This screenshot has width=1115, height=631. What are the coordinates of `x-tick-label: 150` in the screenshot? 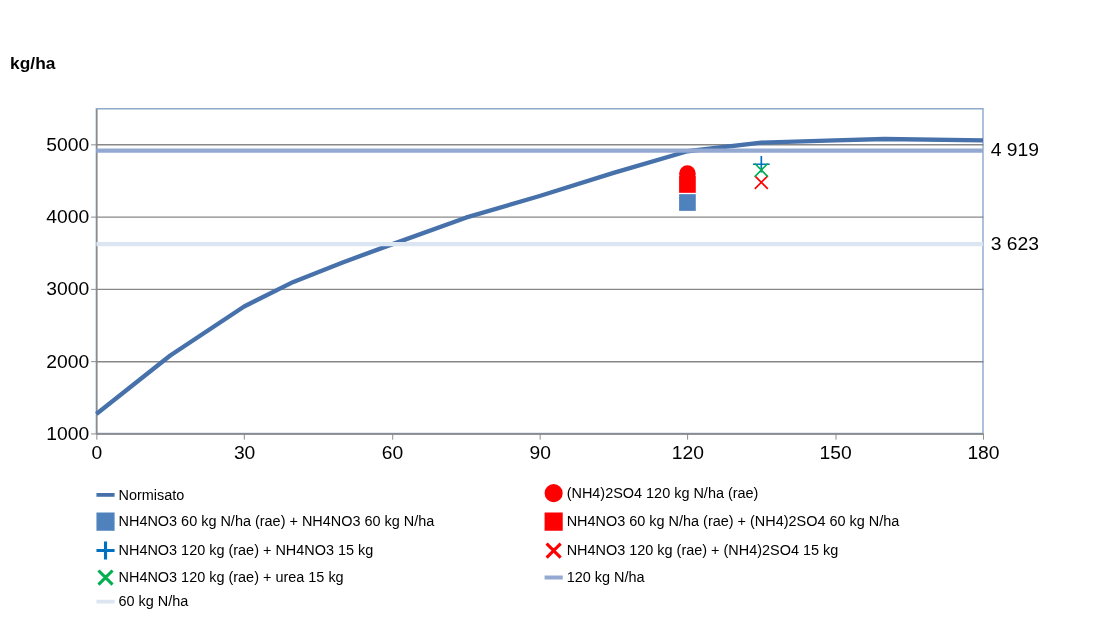 It's located at (835, 452).